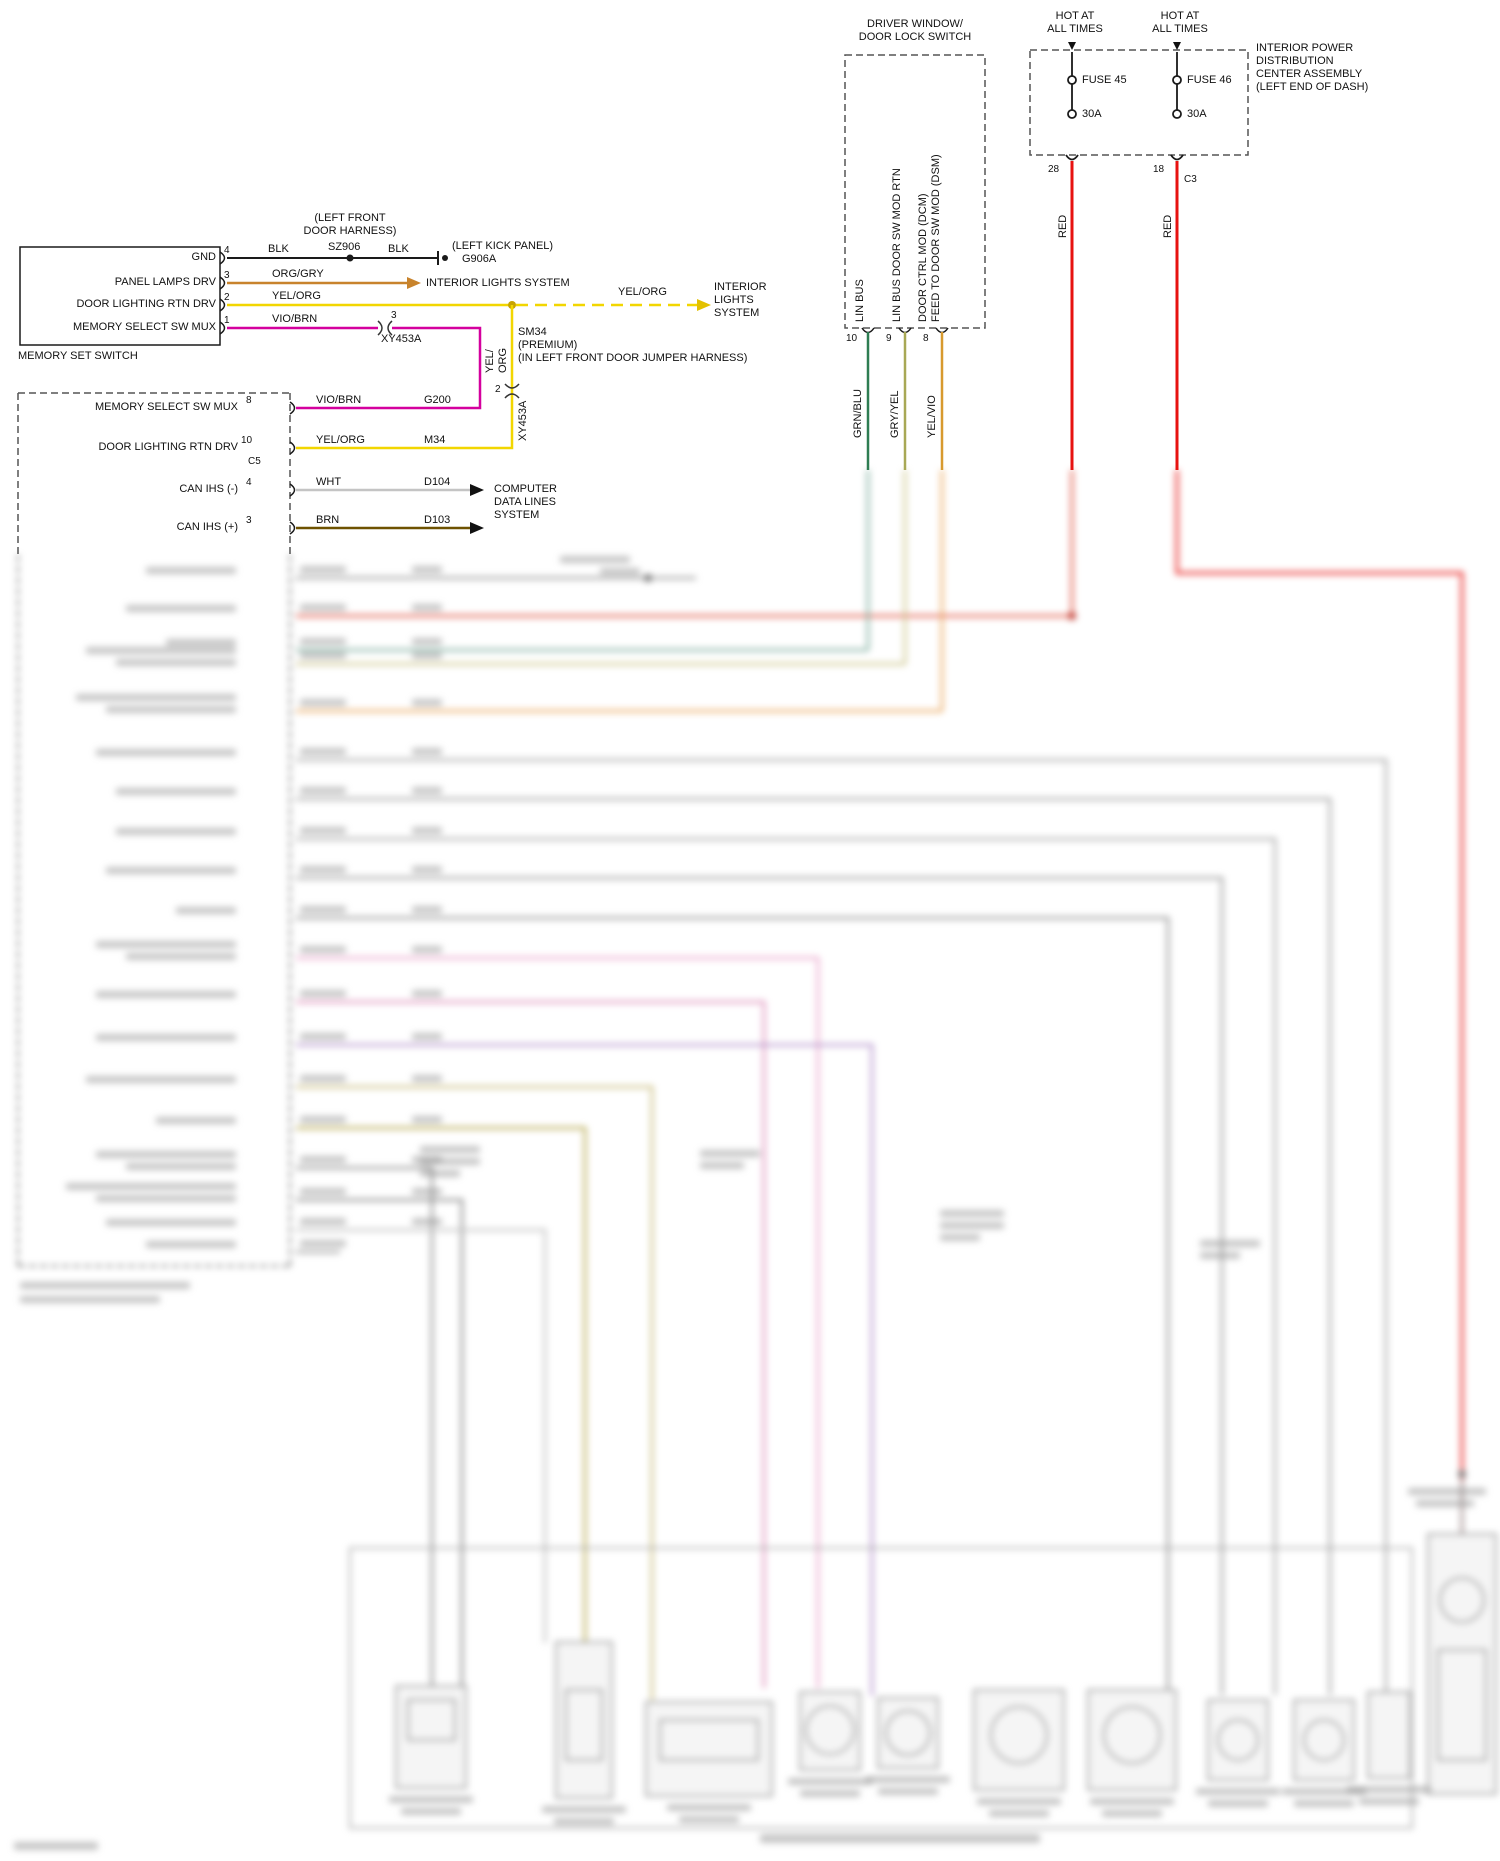 The height and width of the screenshot is (1861, 1500). What do you see at coordinates (923, 1681) in the screenshot?
I see `blurred-components` at bounding box center [923, 1681].